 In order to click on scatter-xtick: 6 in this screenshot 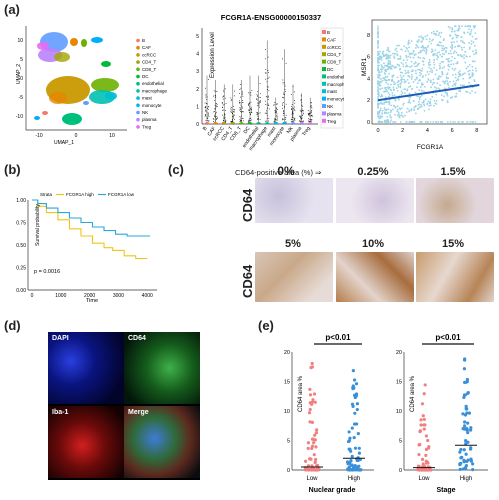, I will do `click(452, 131)`.